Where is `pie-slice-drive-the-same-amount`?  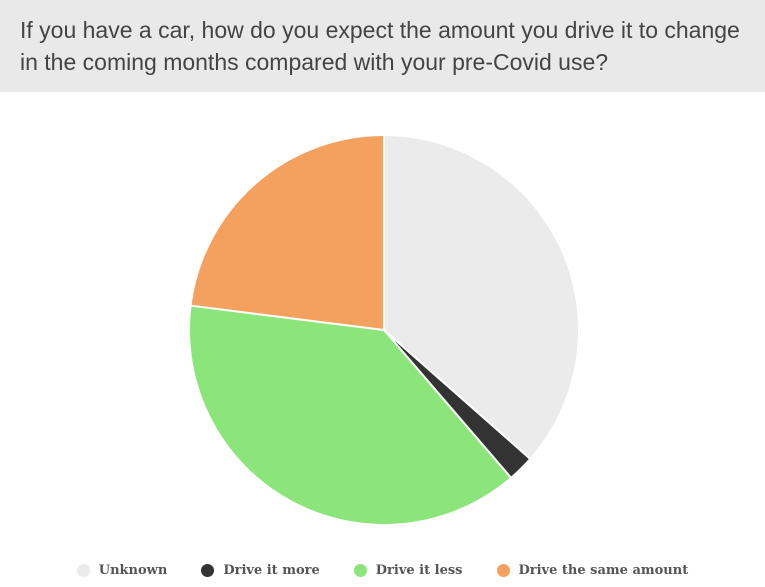 pie-slice-drive-the-same-amount is located at coordinates (287, 232).